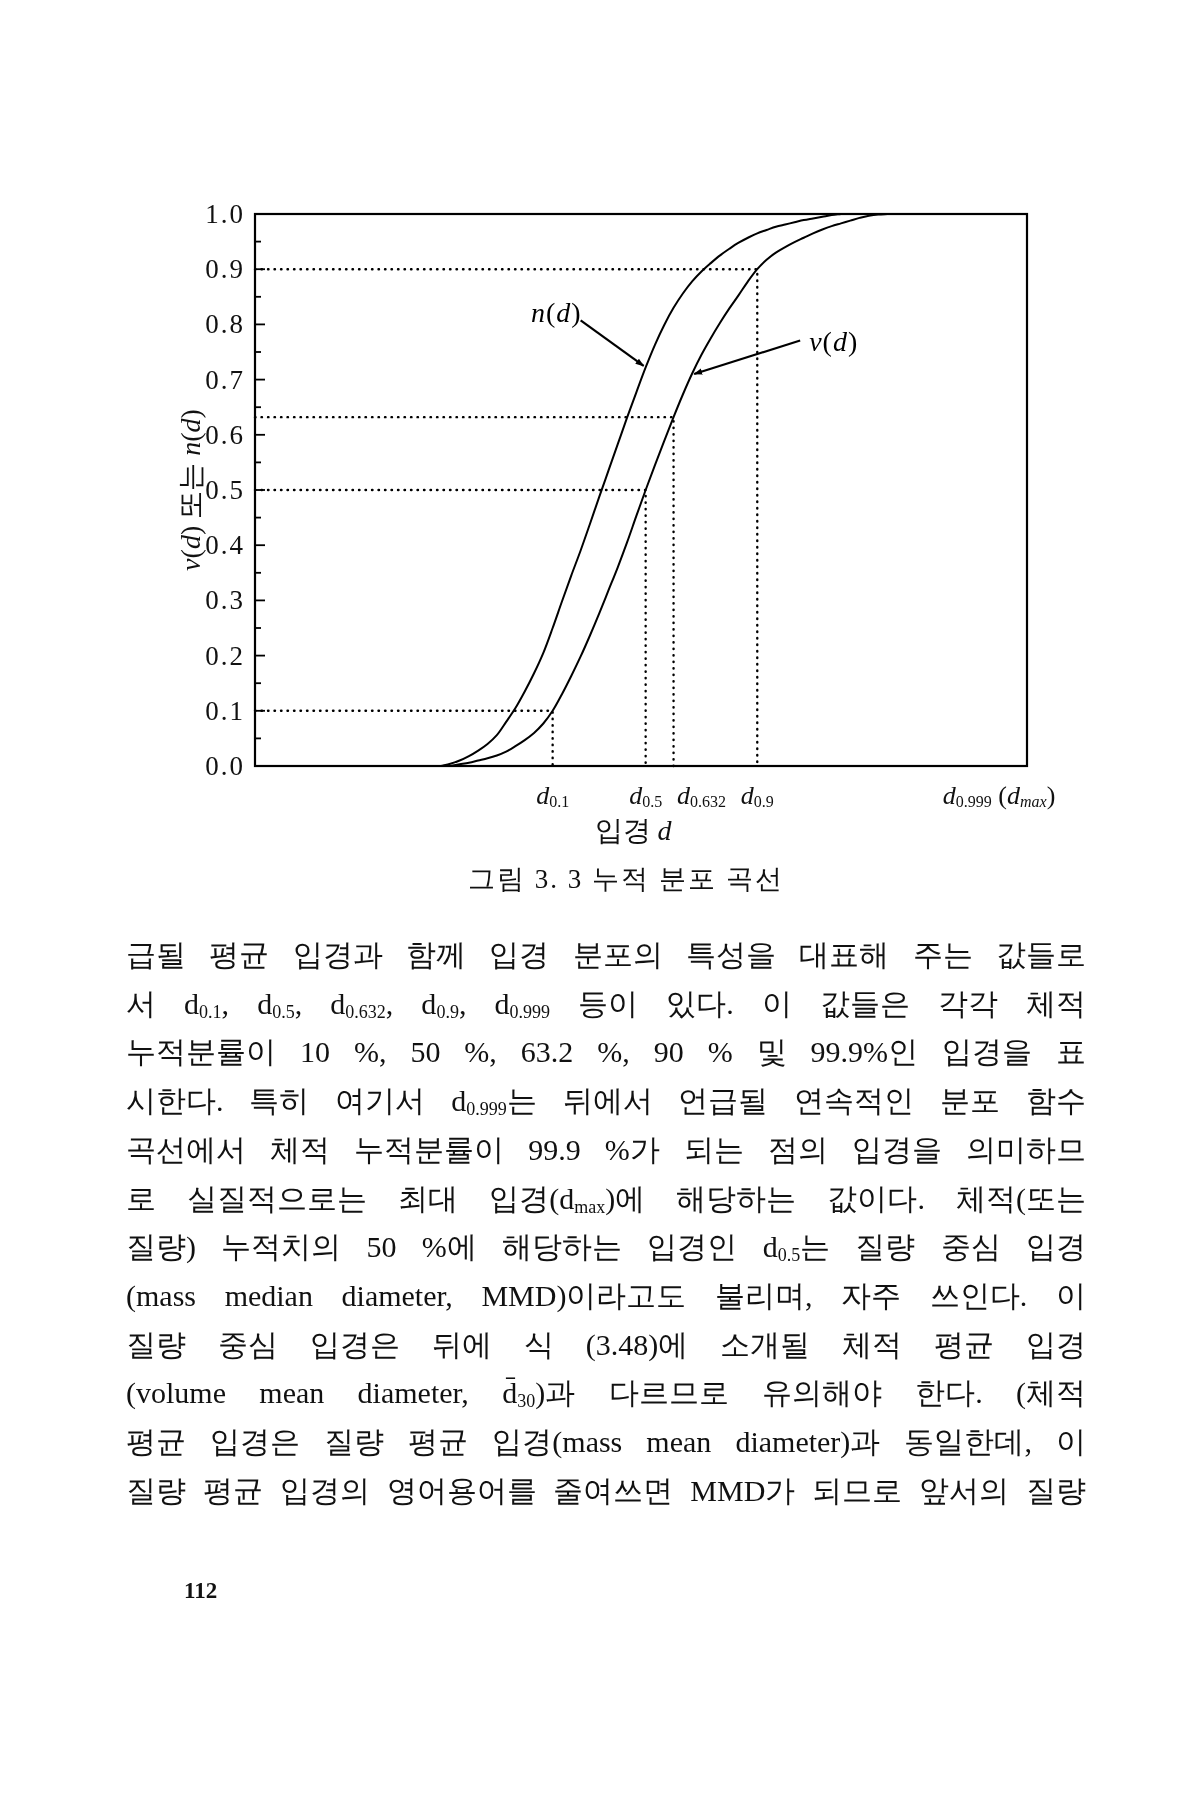 The height and width of the screenshot is (1800, 1200). I want to click on ytick-label: 0.2, so click(225, 655).